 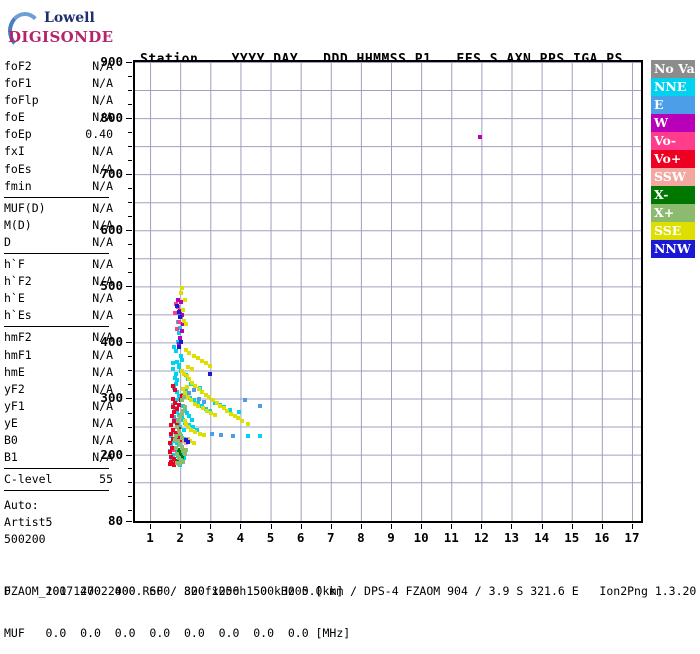 What do you see at coordinates (391, 537) in the screenshot?
I see `x-axis-label: 9` at bounding box center [391, 537].